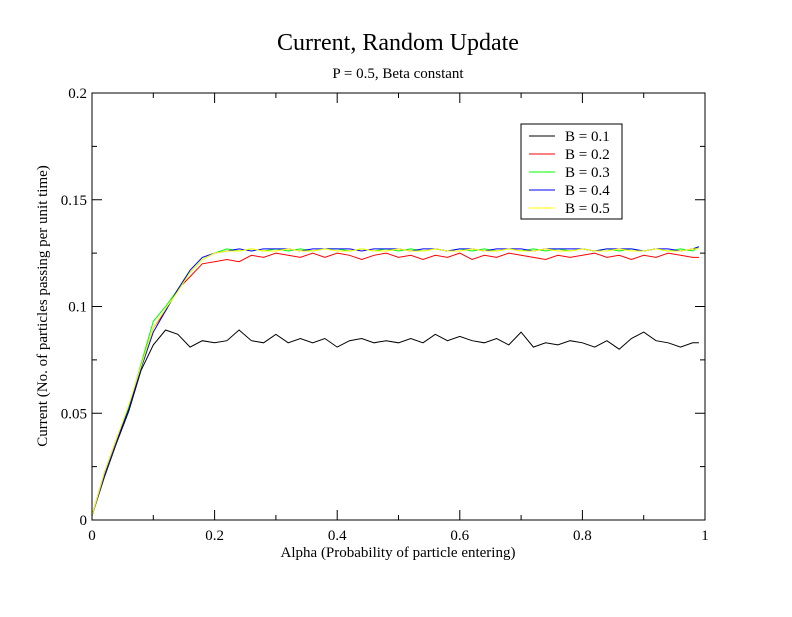  Describe the element at coordinates (587, 137) in the screenshot. I see `legend-label-1: B = 0.1` at that location.